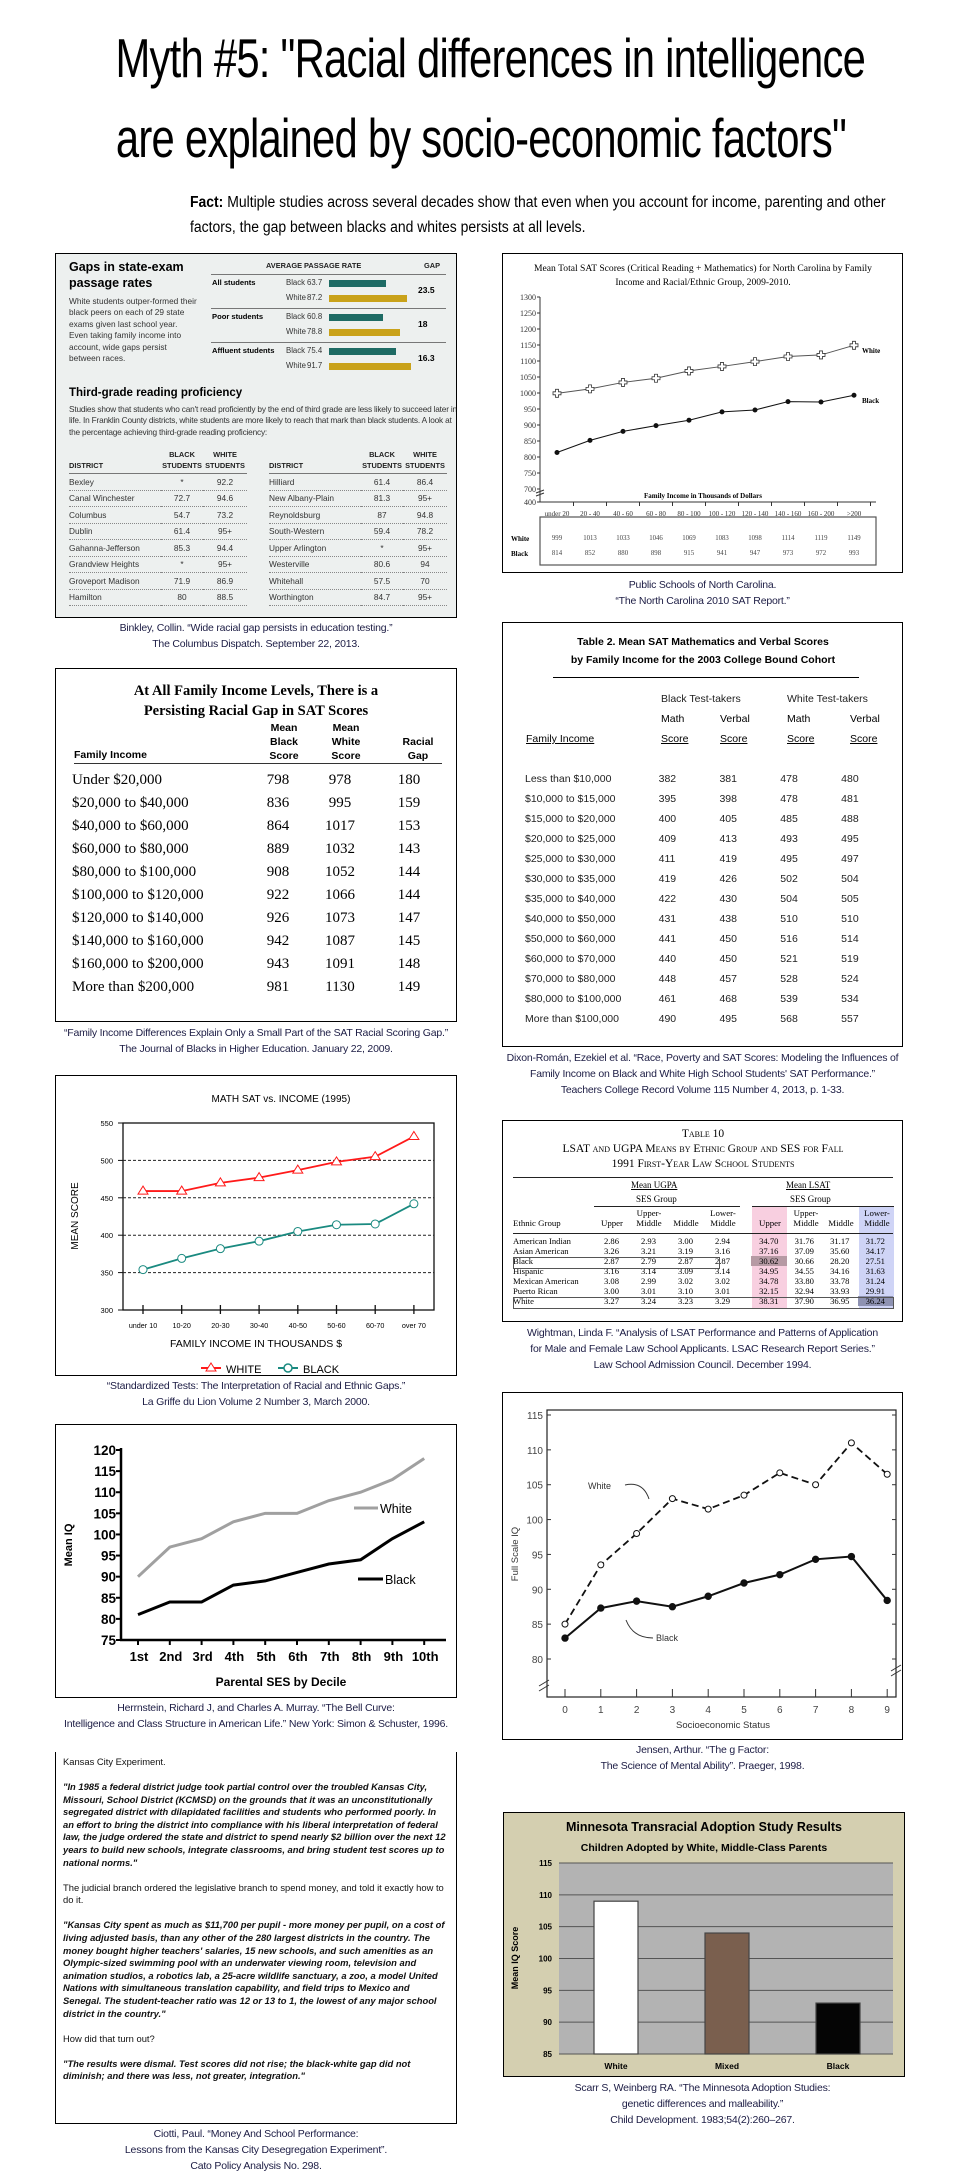 This screenshot has height=2179, width=962. What do you see at coordinates (722, 1241) in the screenshot?
I see `table-cell: 2.94` at bounding box center [722, 1241].